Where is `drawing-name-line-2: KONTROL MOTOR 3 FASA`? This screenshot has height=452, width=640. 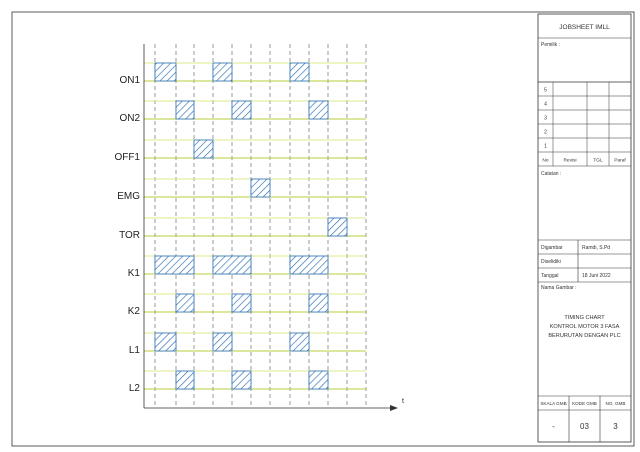 drawing-name-line-2: KONTROL MOTOR 3 FASA is located at coordinates (585, 327).